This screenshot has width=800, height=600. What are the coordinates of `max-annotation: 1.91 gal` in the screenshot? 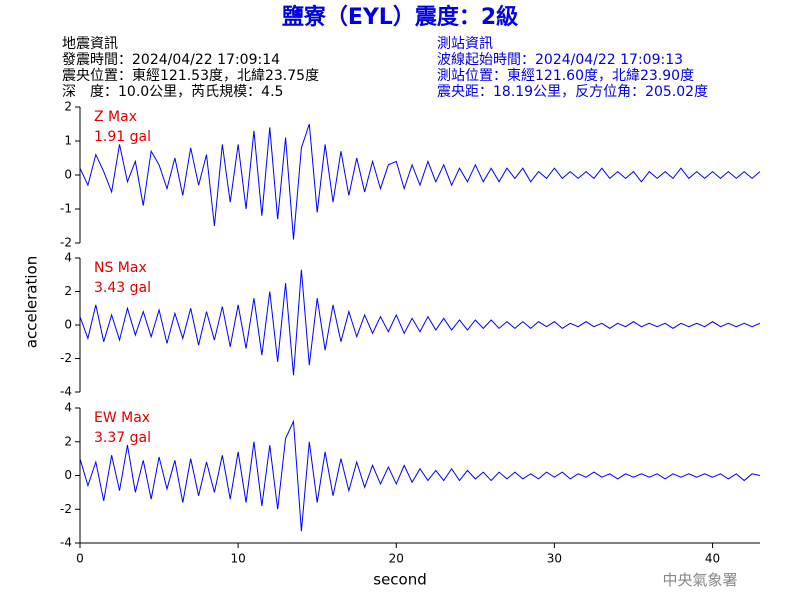 It's located at (122, 137).